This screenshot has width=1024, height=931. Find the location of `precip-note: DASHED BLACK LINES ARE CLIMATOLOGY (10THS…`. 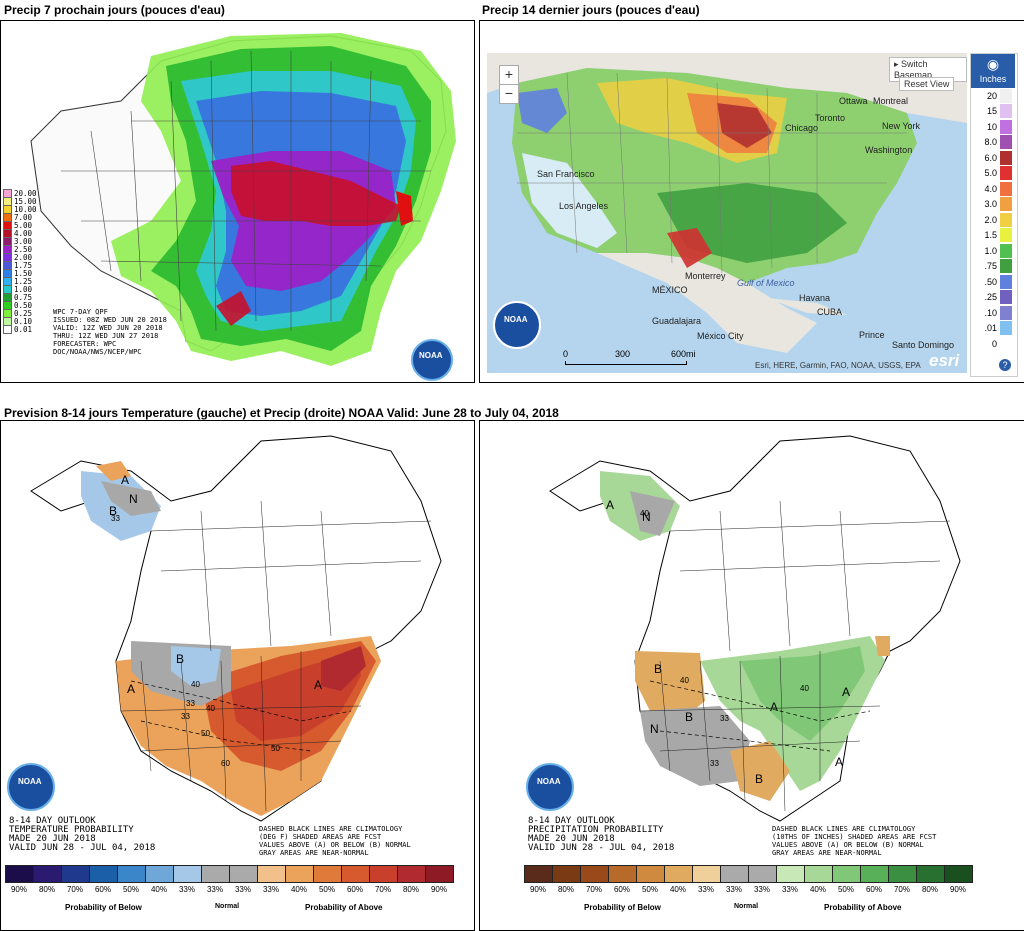

precip-note: DASHED BLACK LINES ARE CLIMATOLOGY (10THS… is located at coordinates (854, 841).